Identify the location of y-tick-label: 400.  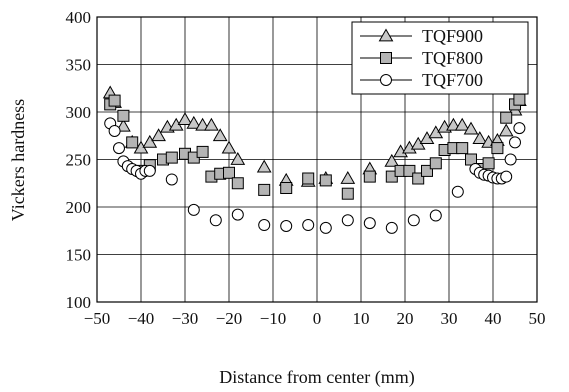
(79, 17).